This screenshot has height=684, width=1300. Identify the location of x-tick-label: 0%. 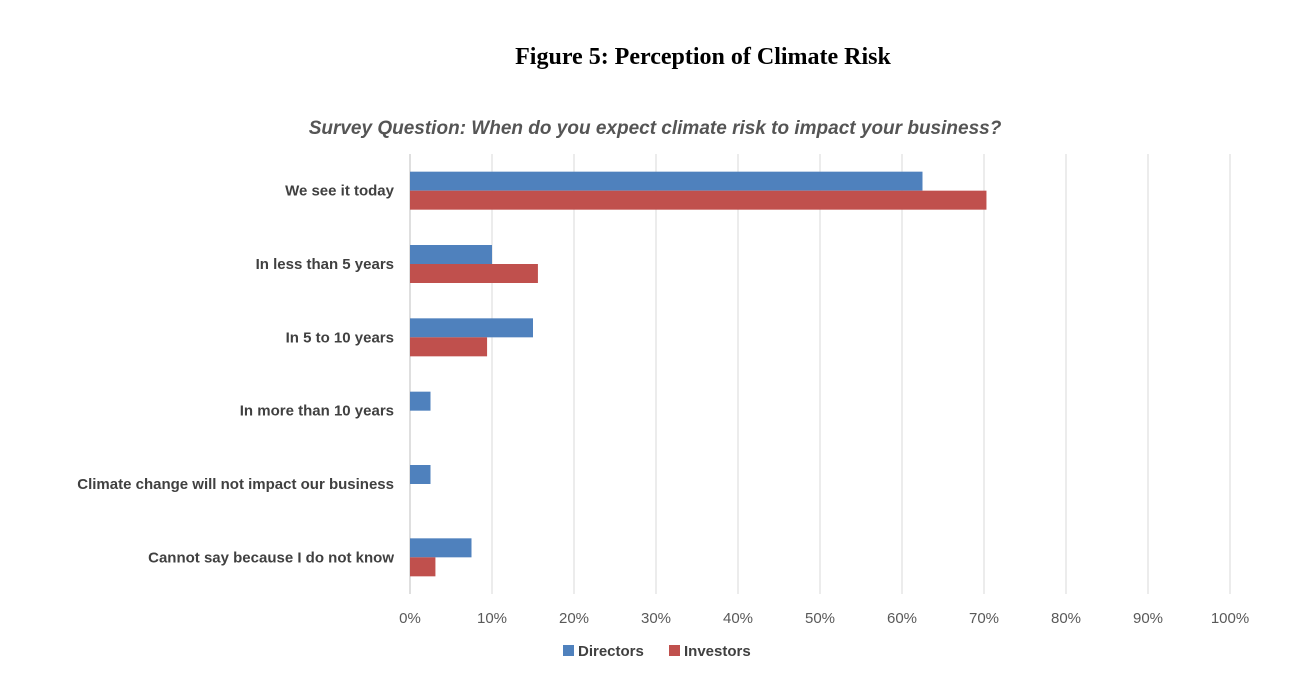
(410, 618).